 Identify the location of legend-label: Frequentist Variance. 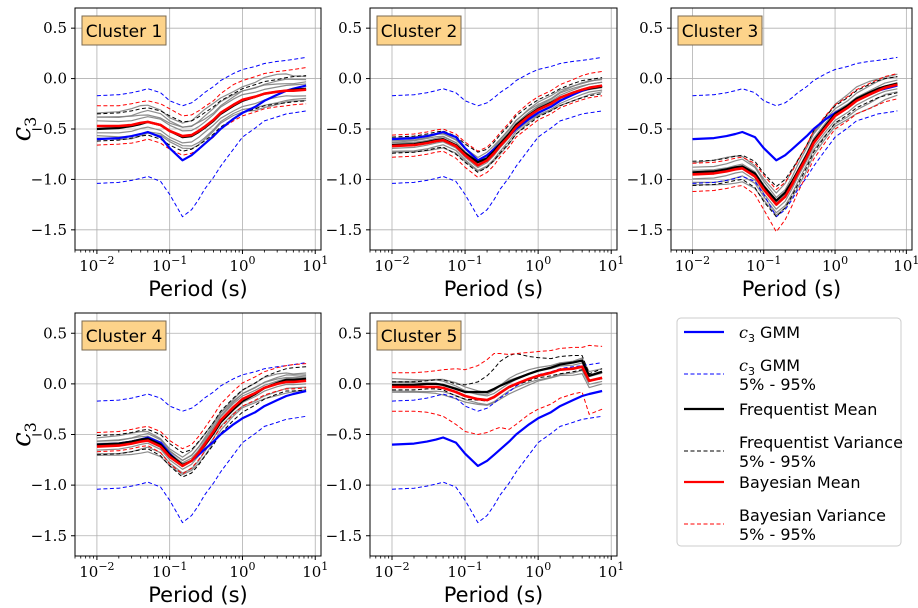
(821, 442).